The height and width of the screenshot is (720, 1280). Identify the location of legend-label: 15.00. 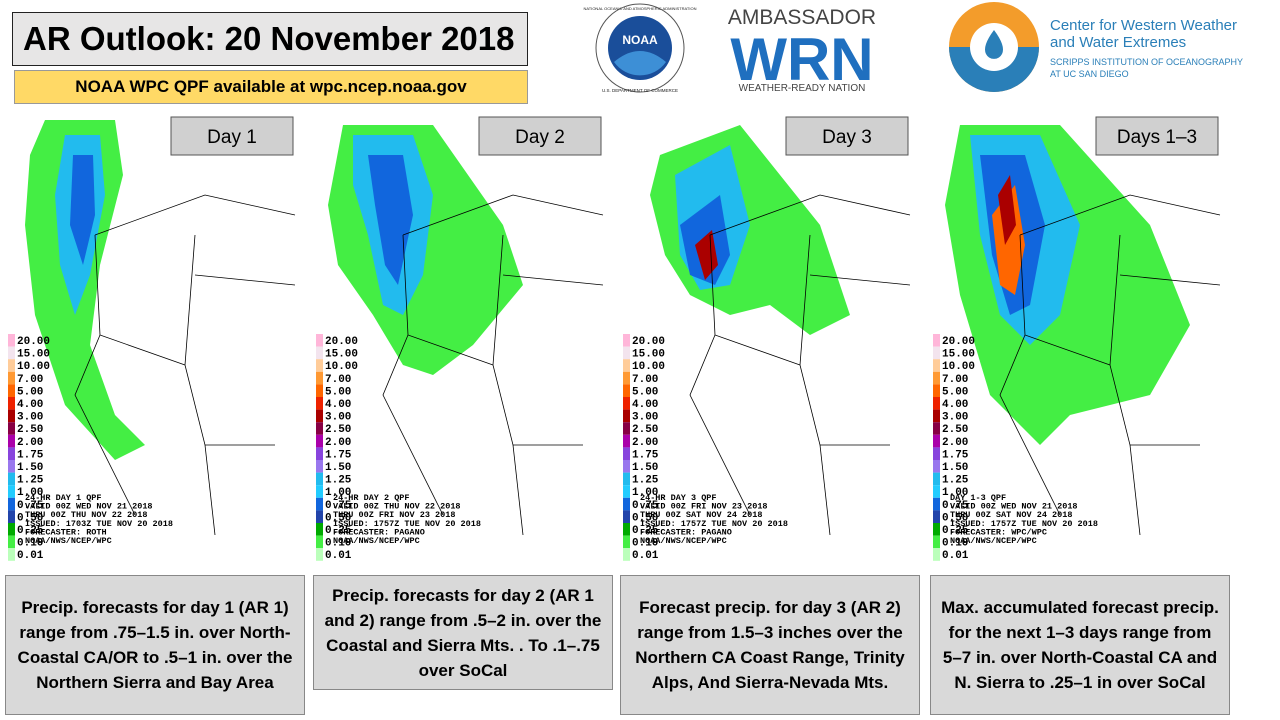
(648, 355).